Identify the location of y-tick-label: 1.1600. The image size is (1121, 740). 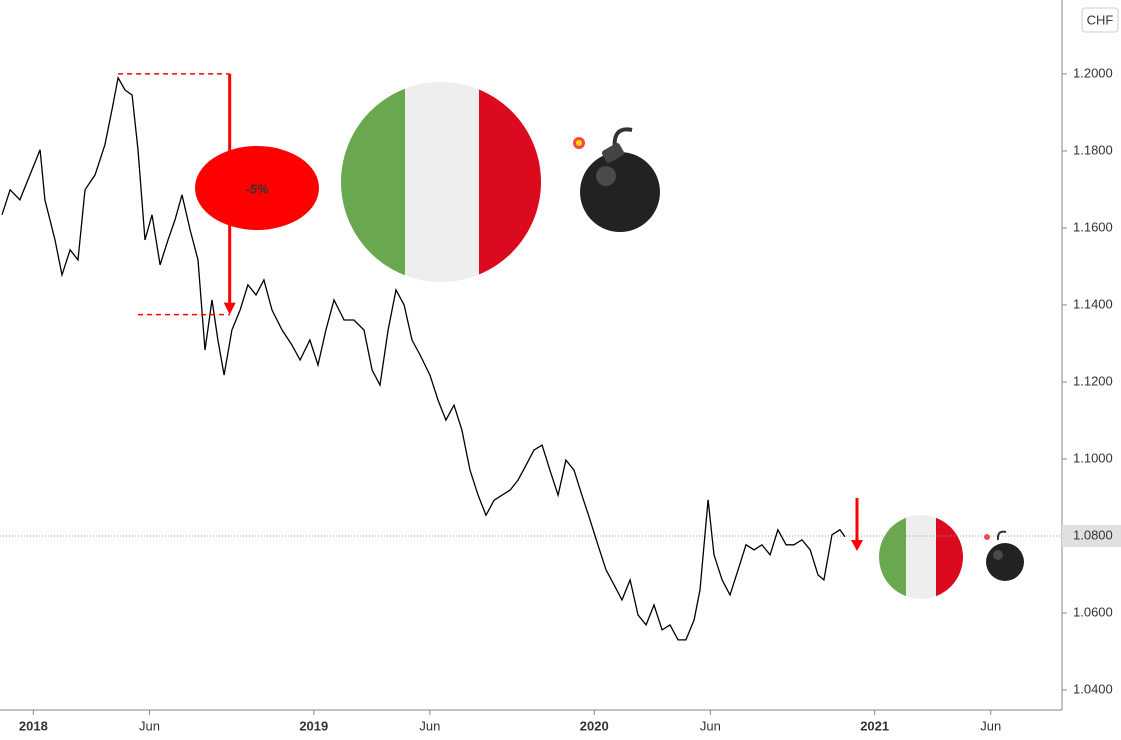
(1093, 226).